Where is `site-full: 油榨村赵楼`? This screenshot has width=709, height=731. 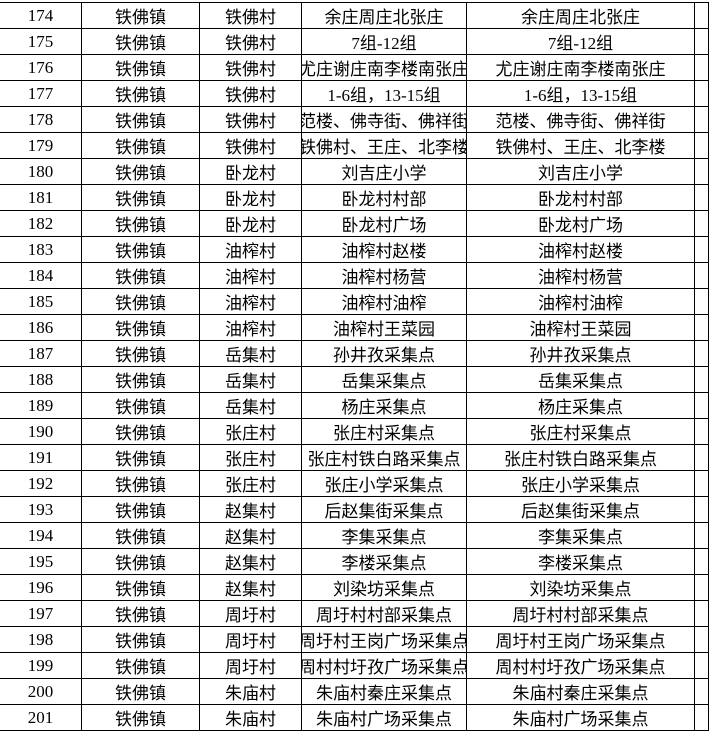 site-full: 油榨村赵楼 is located at coordinates (581, 250).